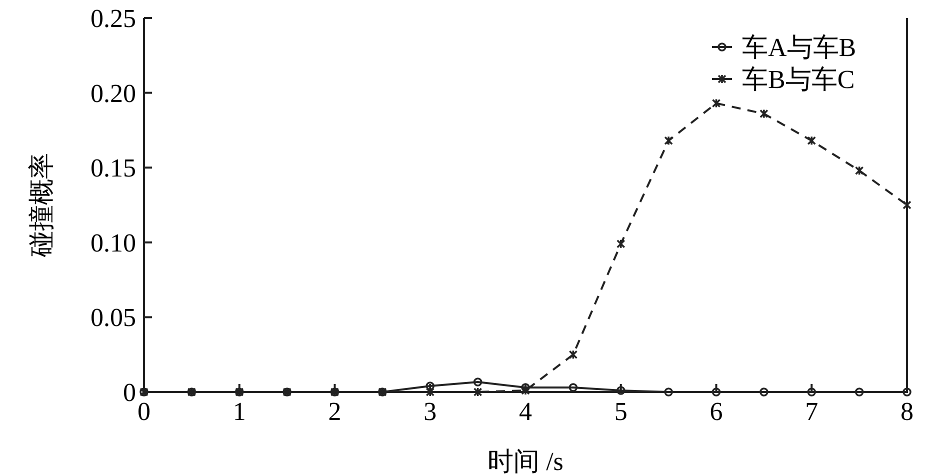 The width and height of the screenshot is (945, 476). Describe the element at coordinates (798, 79) in the screenshot. I see `legend-label: 车B与车C` at that location.